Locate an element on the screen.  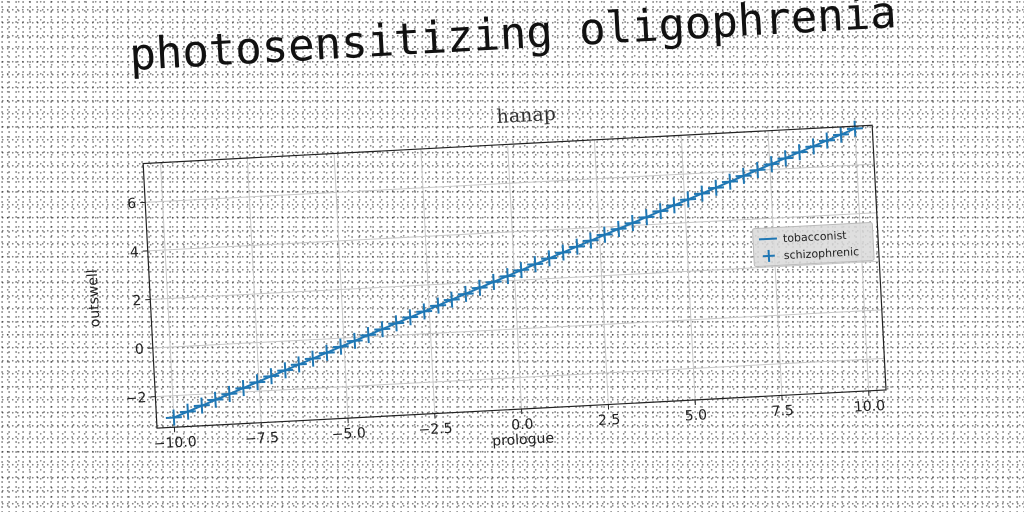
x-tick-label: 2.5 is located at coordinates (609, 420).